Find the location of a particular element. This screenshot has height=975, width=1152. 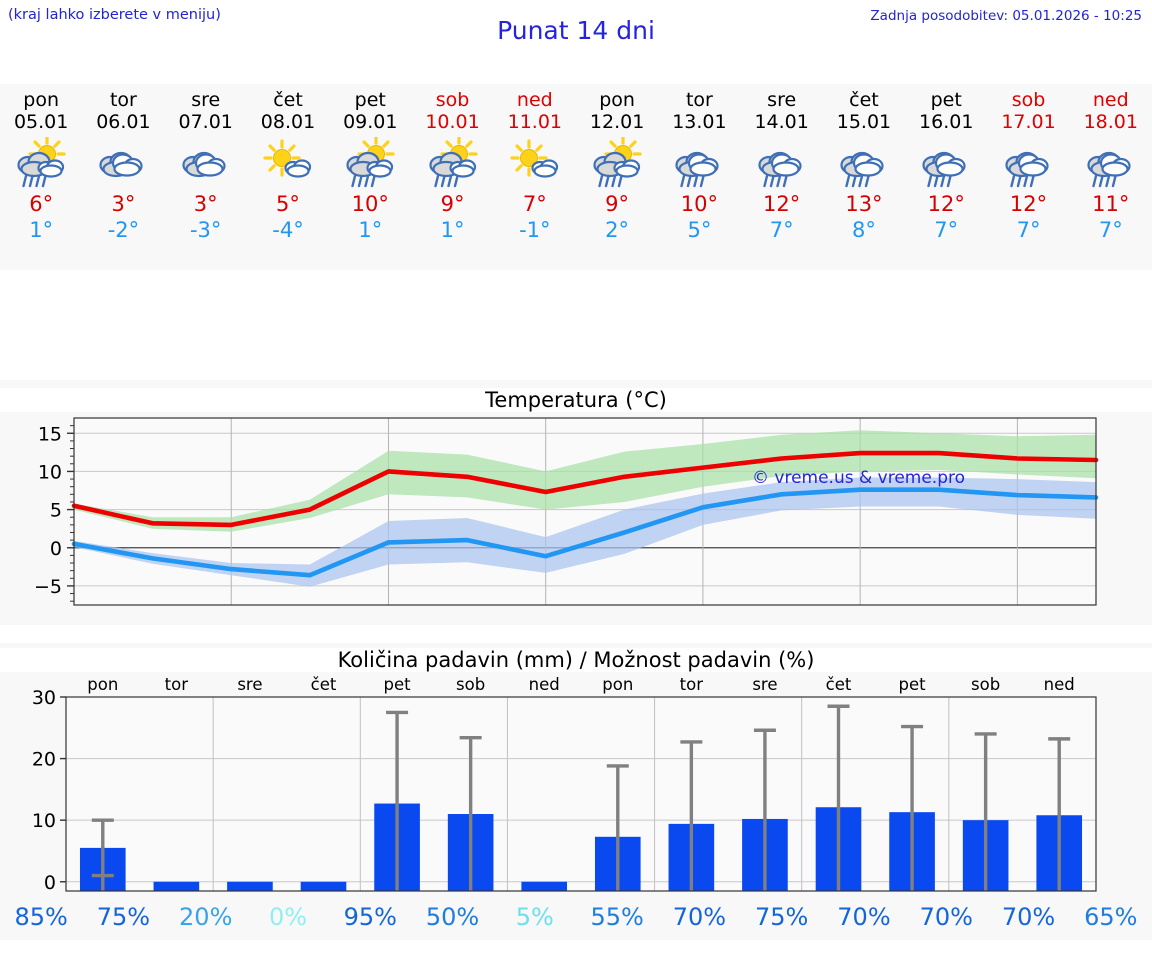

day-column: čet 15.01 13° 8° is located at coordinates (864, 177).